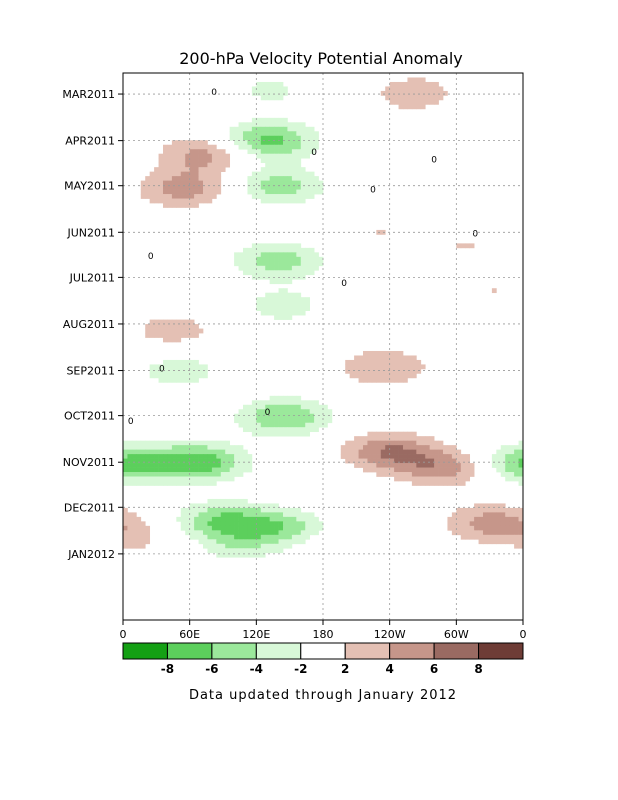 The width and height of the screenshot is (618, 800). What do you see at coordinates (89, 507) in the screenshot?
I see `y-tick-label: DEC2011` at bounding box center [89, 507].